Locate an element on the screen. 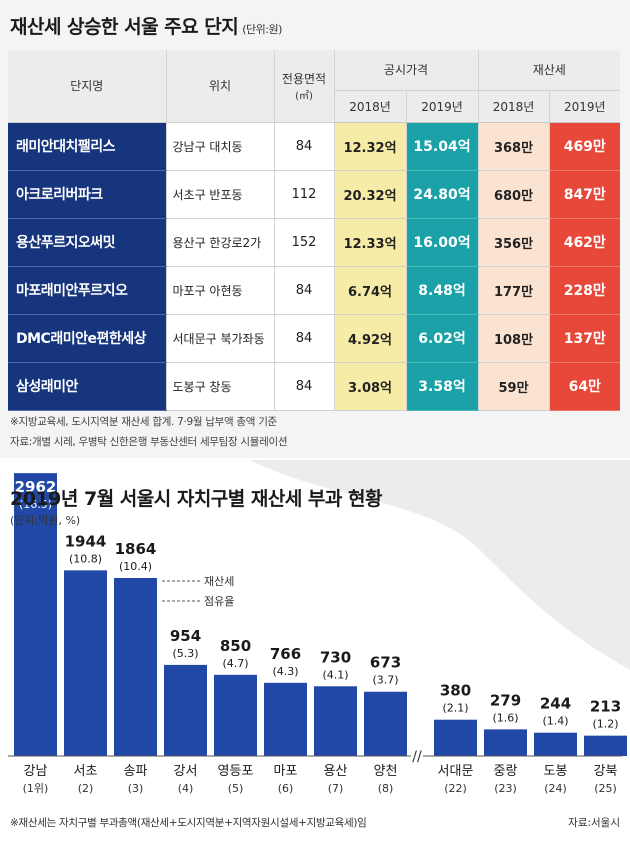 The image size is (630, 861). row-name: 마포래미안푸르지오 is located at coordinates (87, 290).